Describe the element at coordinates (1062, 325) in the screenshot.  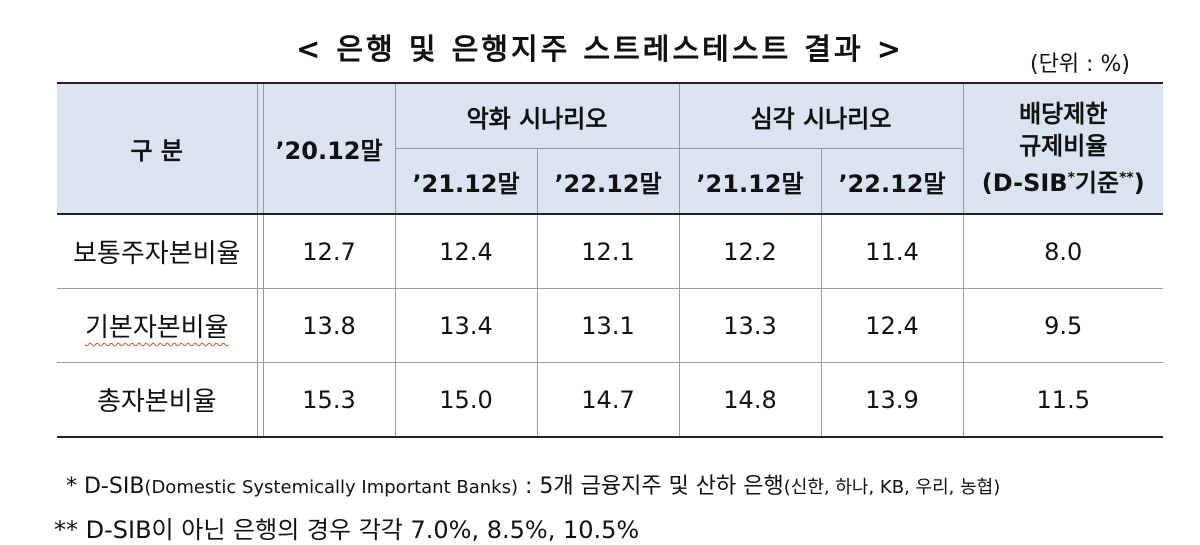
I see `cell: 9.5` at that location.